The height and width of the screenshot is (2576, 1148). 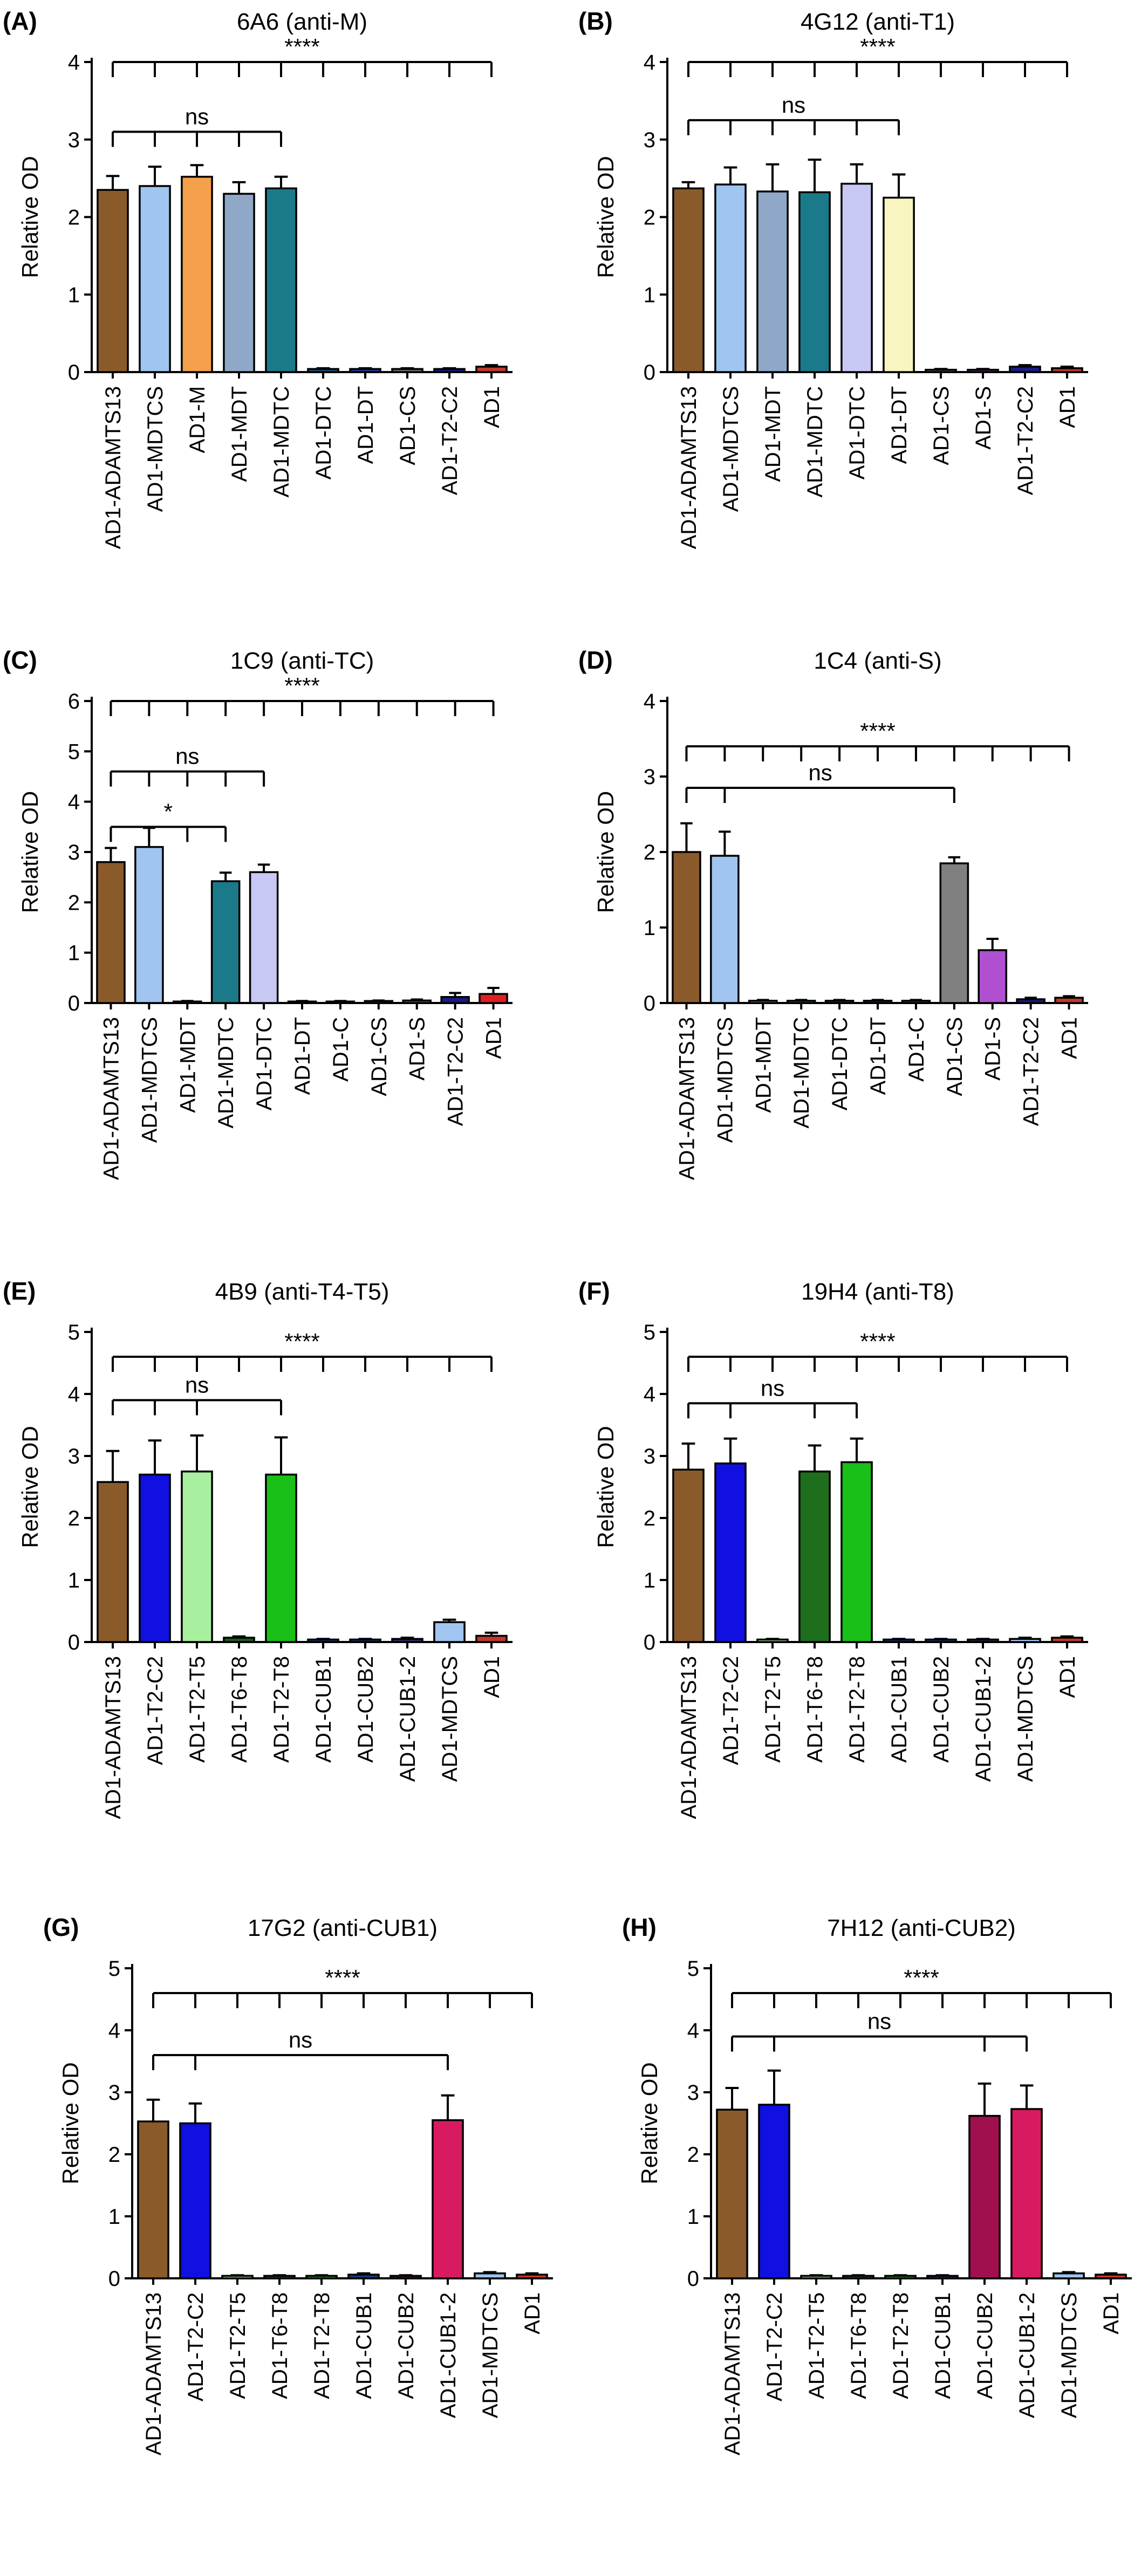 What do you see at coordinates (324, 1709) in the screenshot?
I see `category-label: AD1-CUB1` at bounding box center [324, 1709].